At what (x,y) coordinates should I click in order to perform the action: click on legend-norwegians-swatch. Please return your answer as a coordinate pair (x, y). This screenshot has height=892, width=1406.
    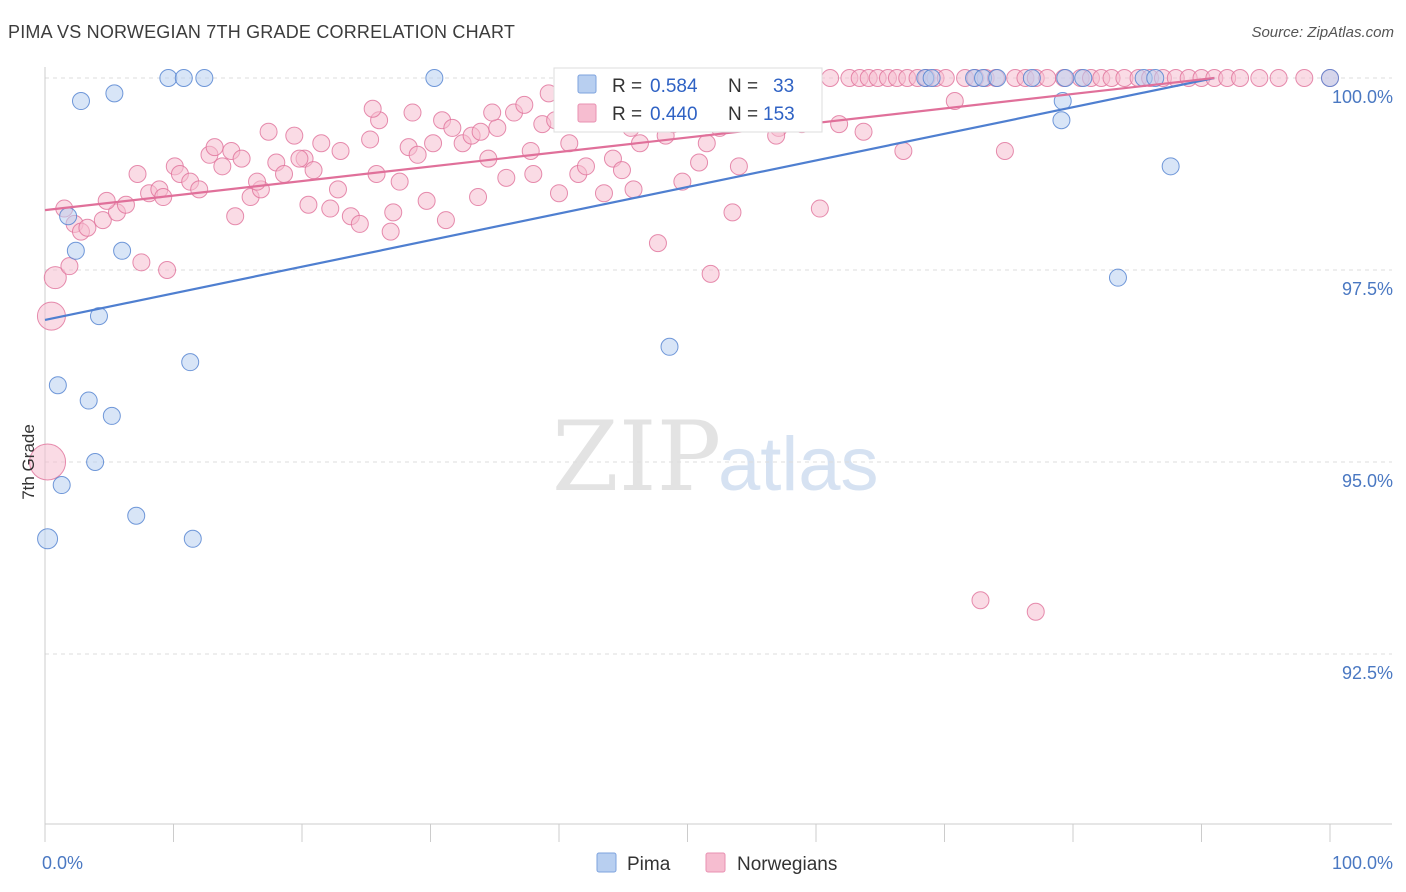
    Looking at the image, I should click on (715, 862).